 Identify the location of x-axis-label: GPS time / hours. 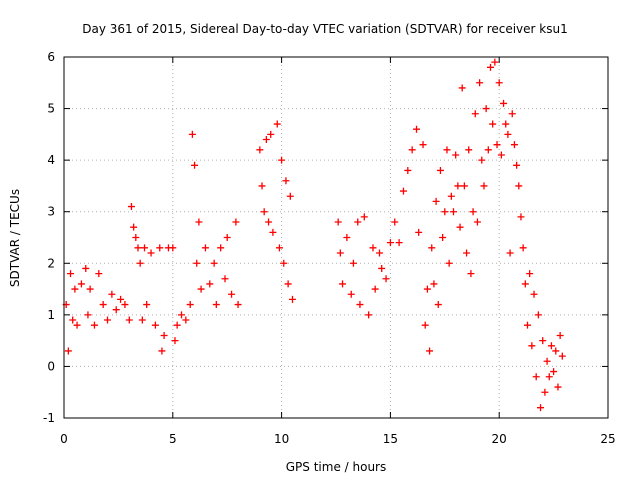
(336, 467).